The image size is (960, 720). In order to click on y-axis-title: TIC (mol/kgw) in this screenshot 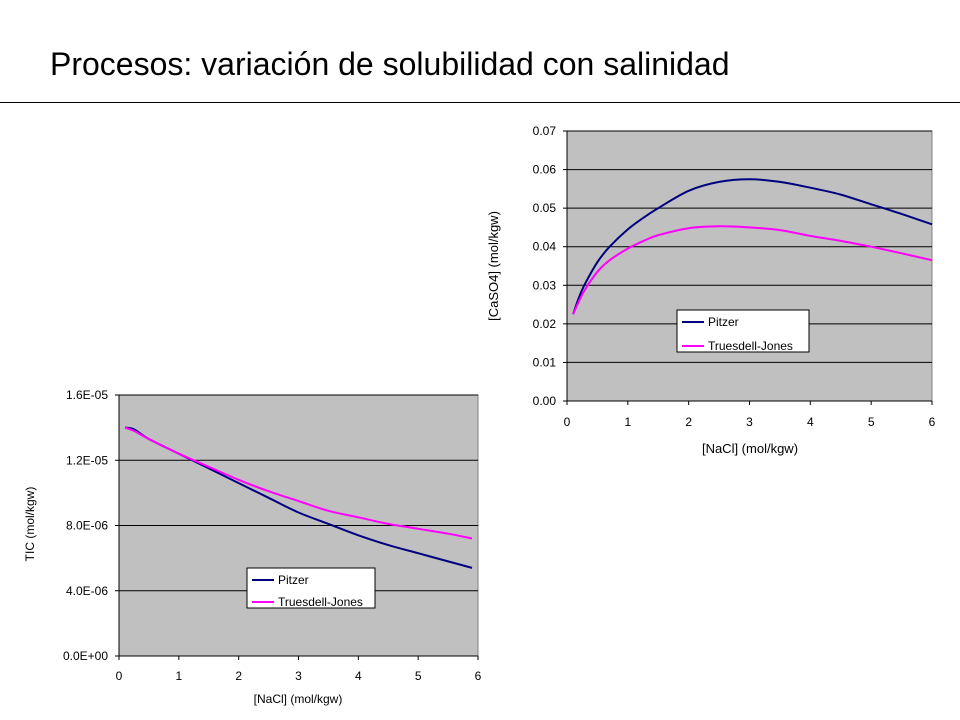, I will do `click(30, 524)`.